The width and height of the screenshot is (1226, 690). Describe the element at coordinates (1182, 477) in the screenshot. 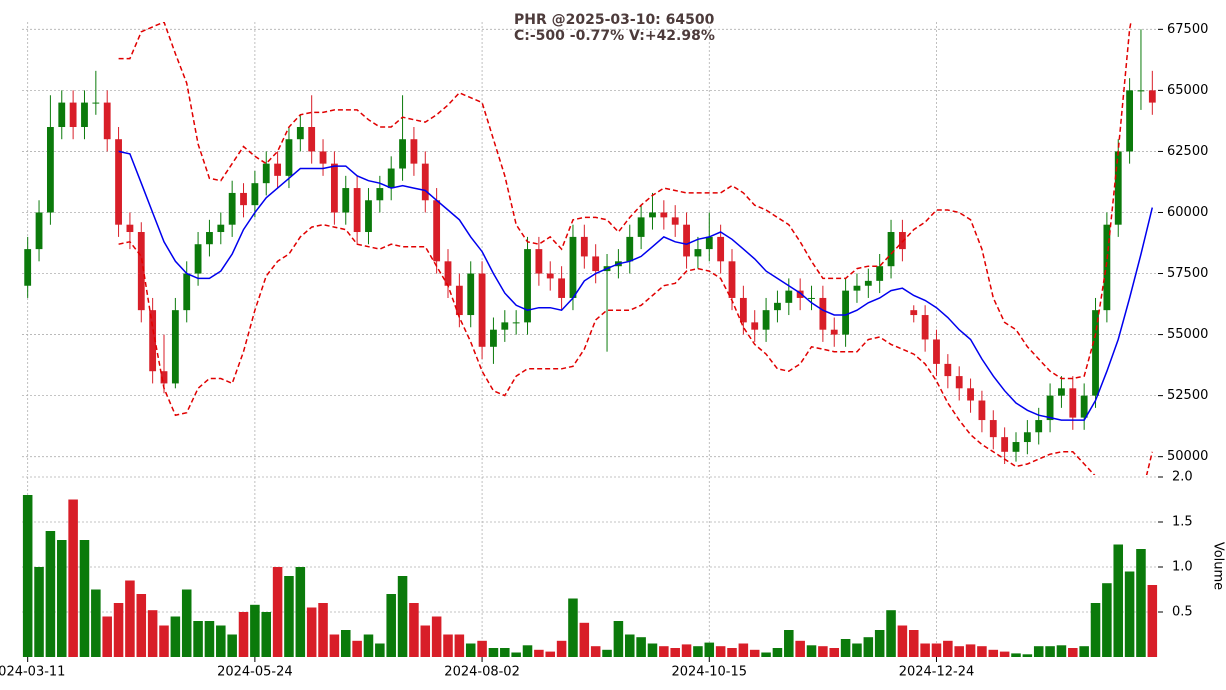

I see `y2-tick-label: 2.0` at that location.